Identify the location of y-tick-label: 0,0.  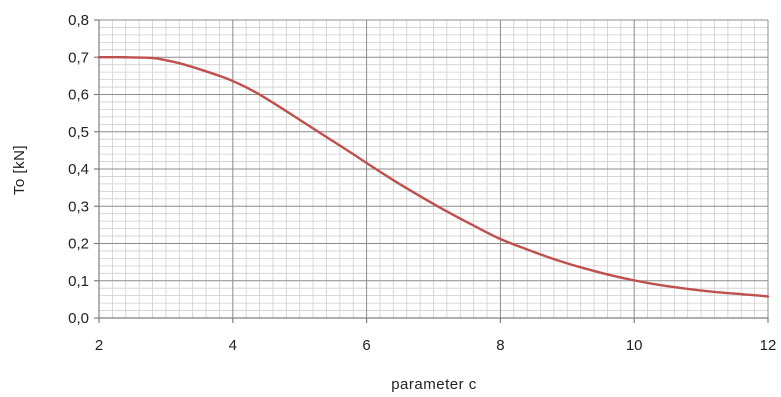
(78, 318).